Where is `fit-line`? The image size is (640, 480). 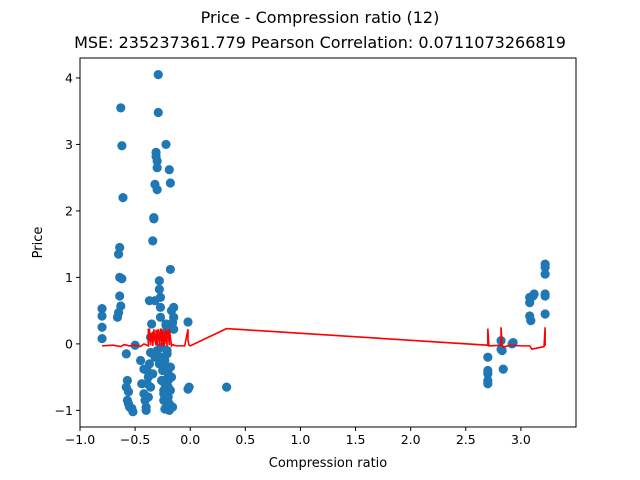
fit-line is located at coordinates (323, 339).